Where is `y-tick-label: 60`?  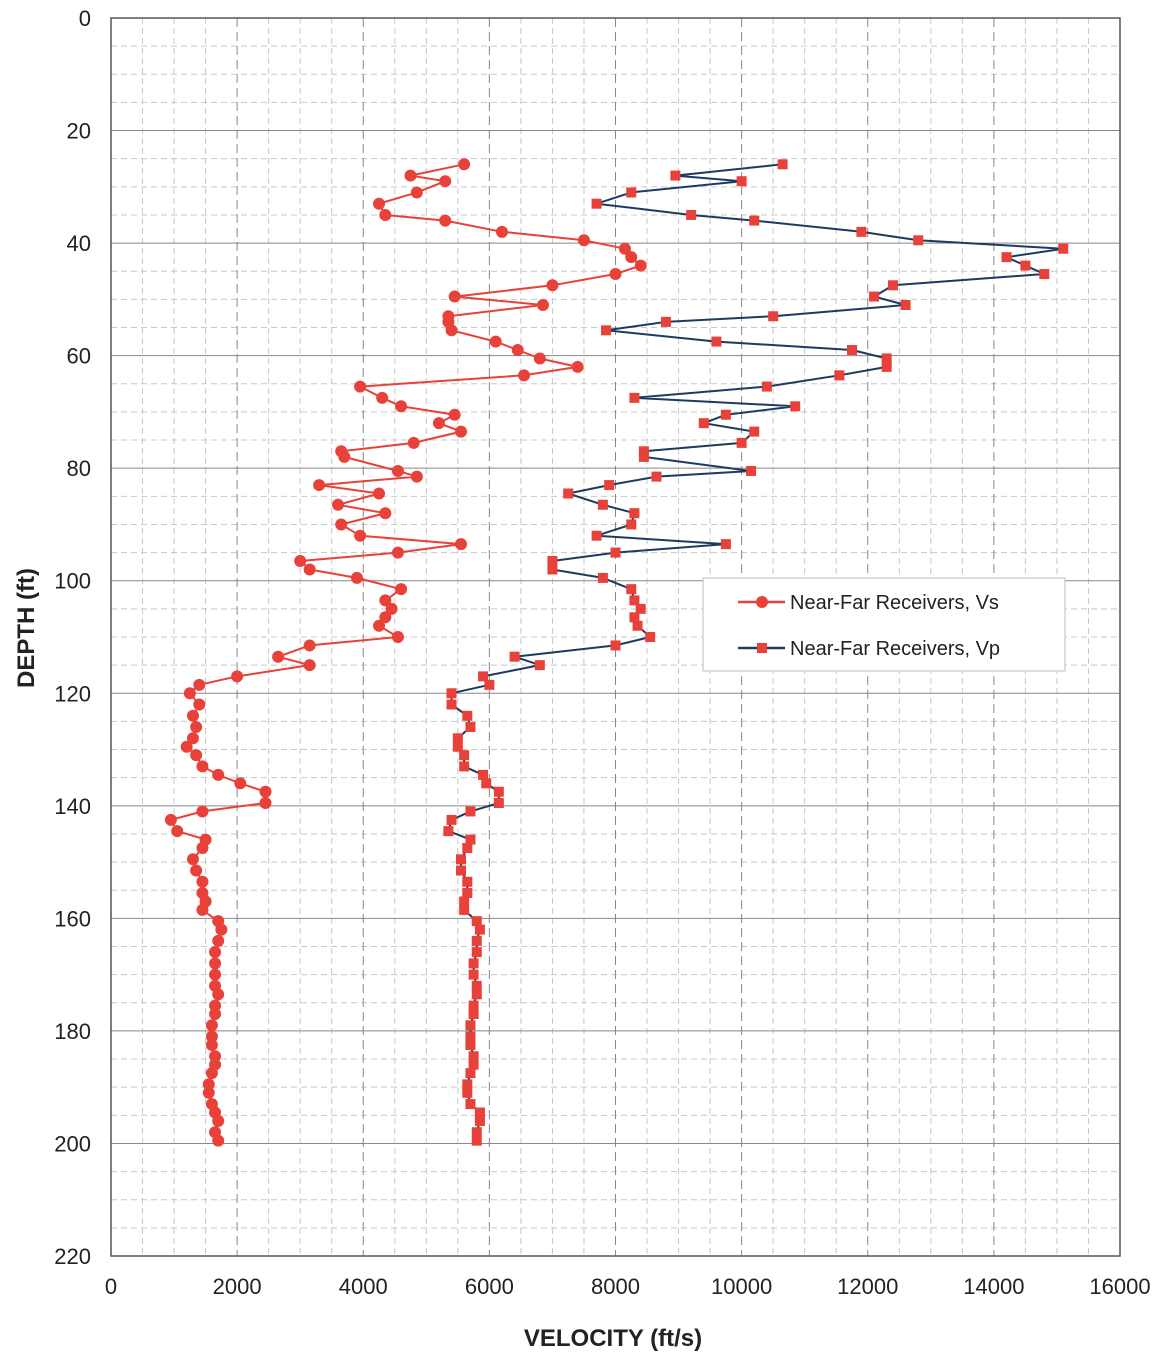
y-tick-label: 60 is located at coordinates (79, 356).